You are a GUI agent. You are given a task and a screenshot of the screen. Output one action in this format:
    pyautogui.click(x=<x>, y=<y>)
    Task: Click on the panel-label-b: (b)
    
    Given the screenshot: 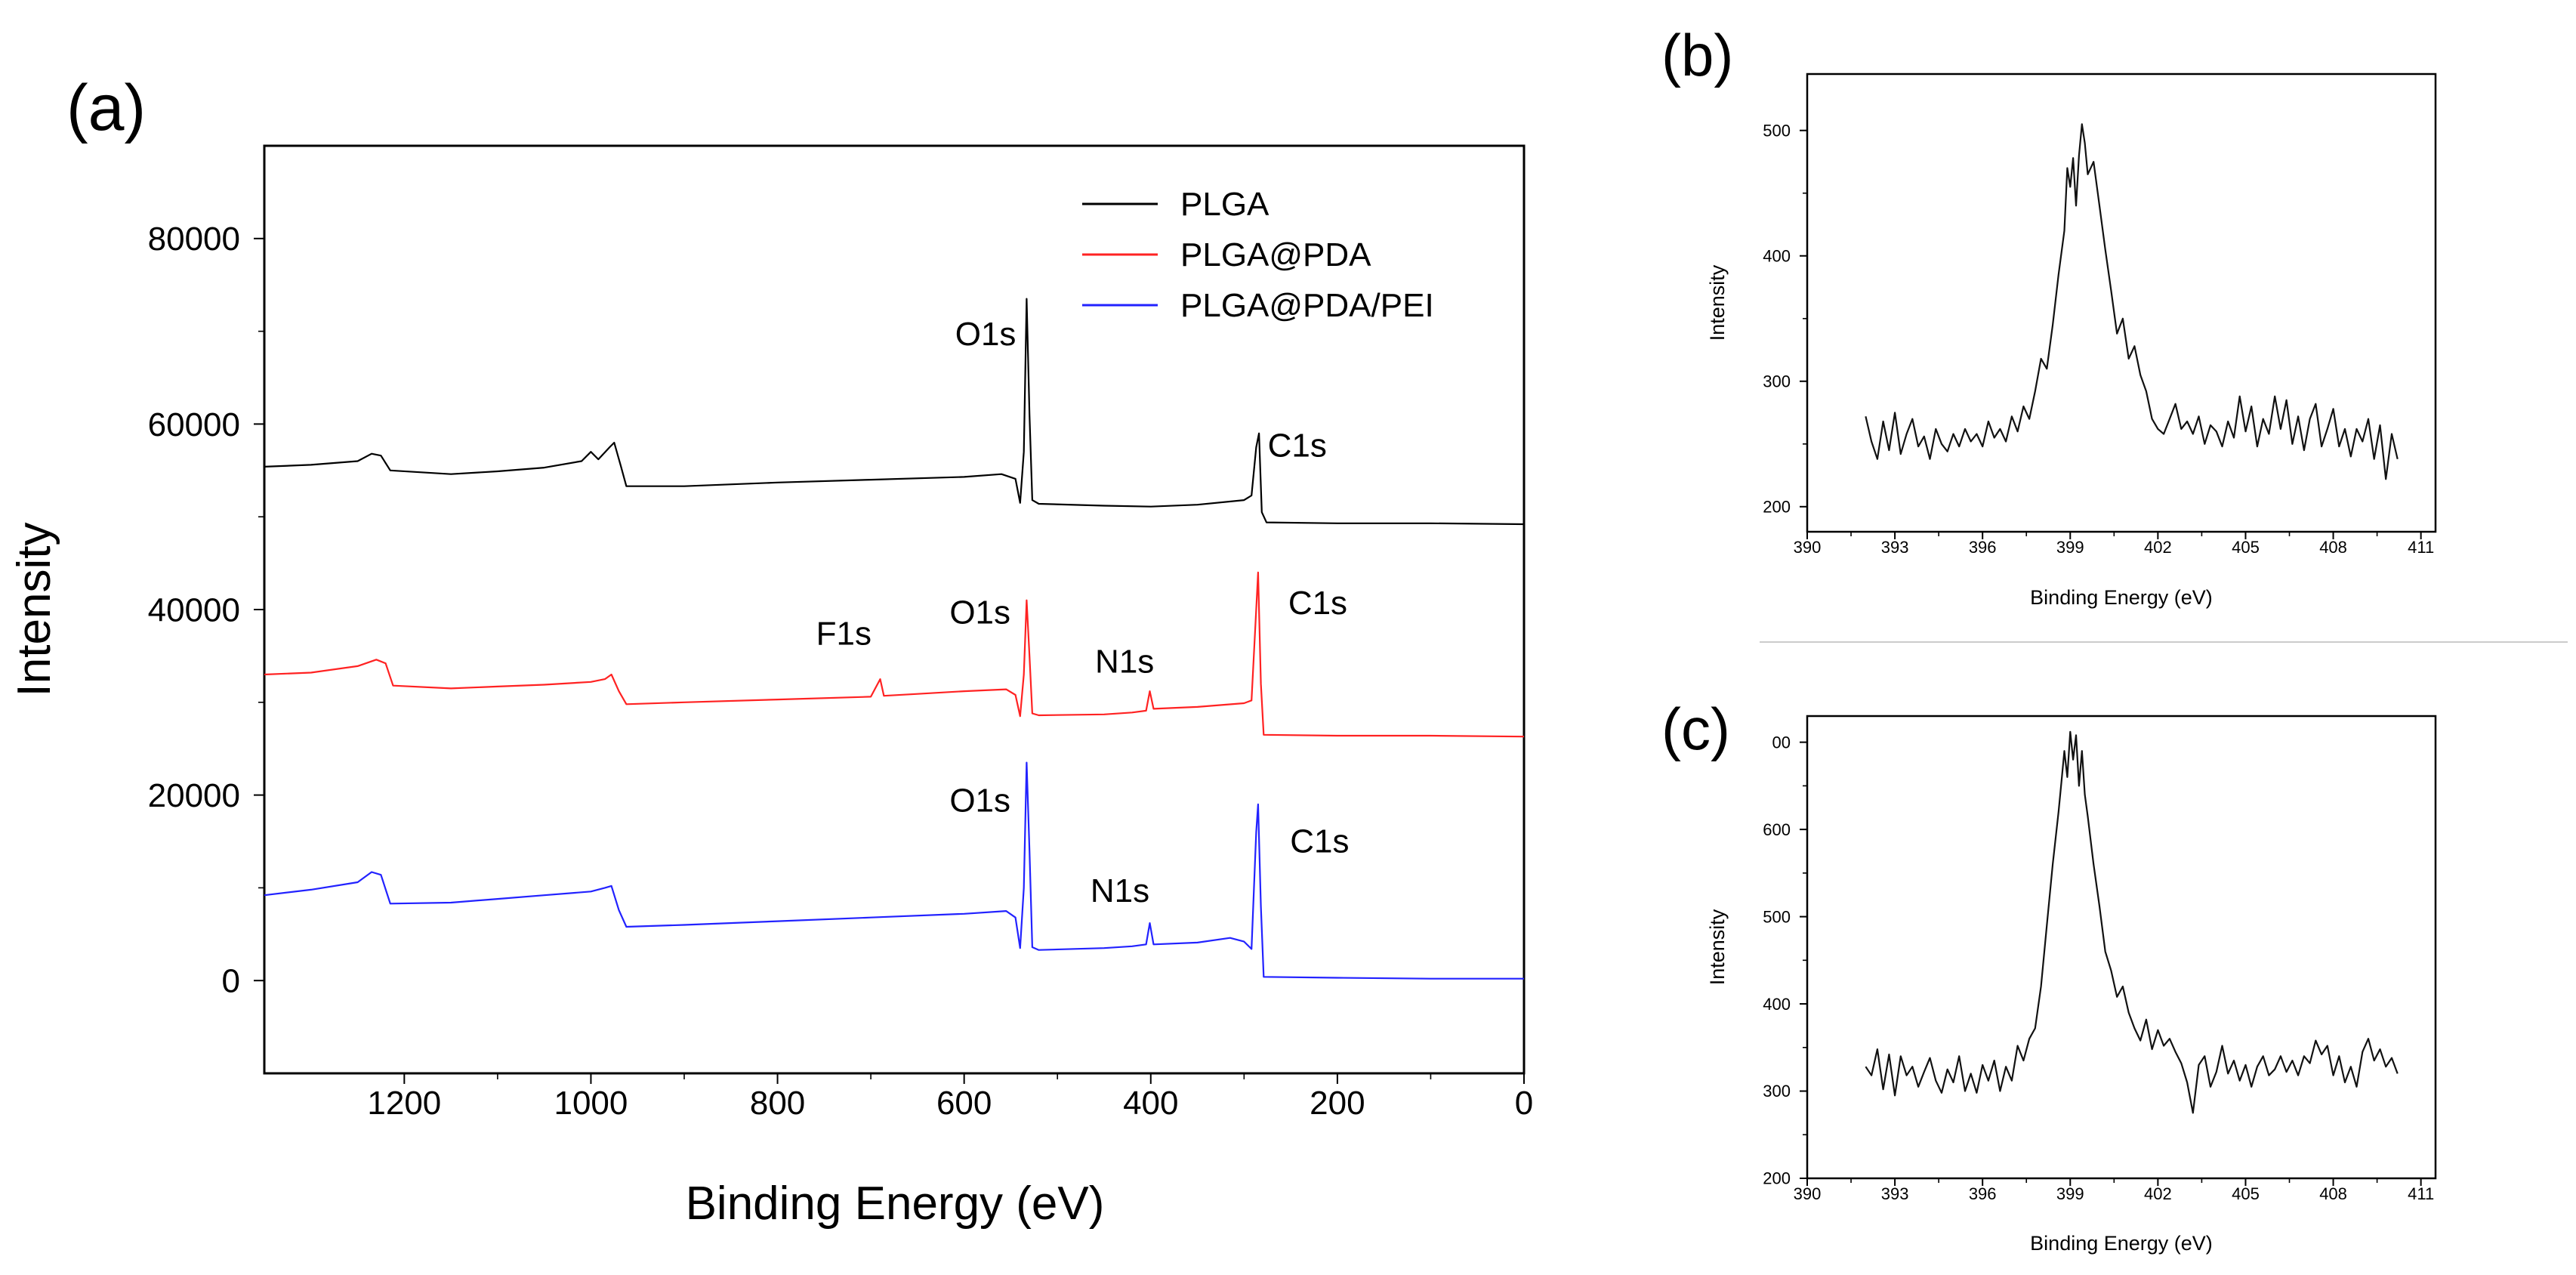 What is the action you would take?
    pyautogui.click(x=1697, y=55)
    